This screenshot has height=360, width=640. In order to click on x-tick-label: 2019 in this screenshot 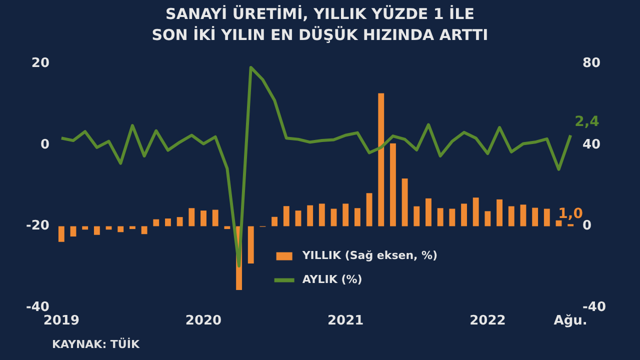, I will do `click(61, 321)`.